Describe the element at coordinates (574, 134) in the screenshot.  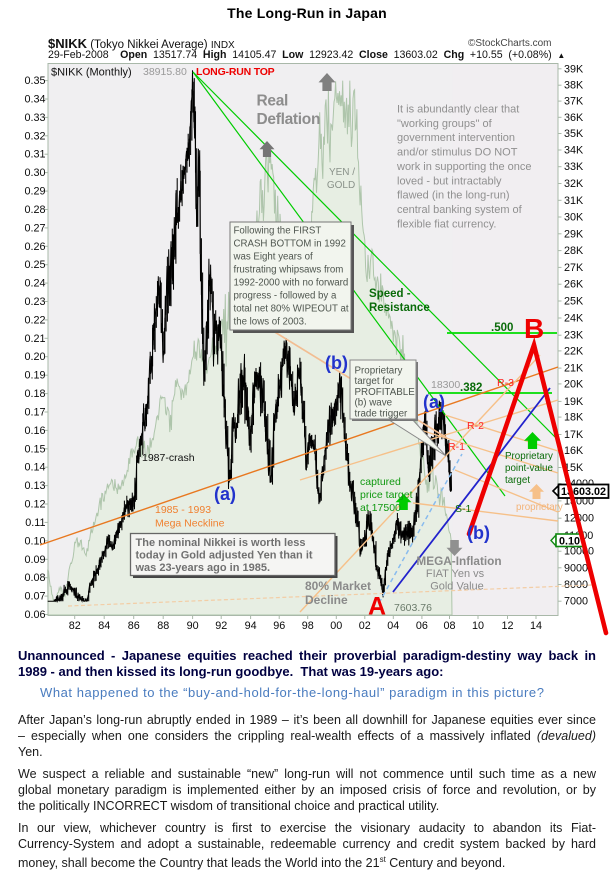
I see `svg-text: 35K` at that location.